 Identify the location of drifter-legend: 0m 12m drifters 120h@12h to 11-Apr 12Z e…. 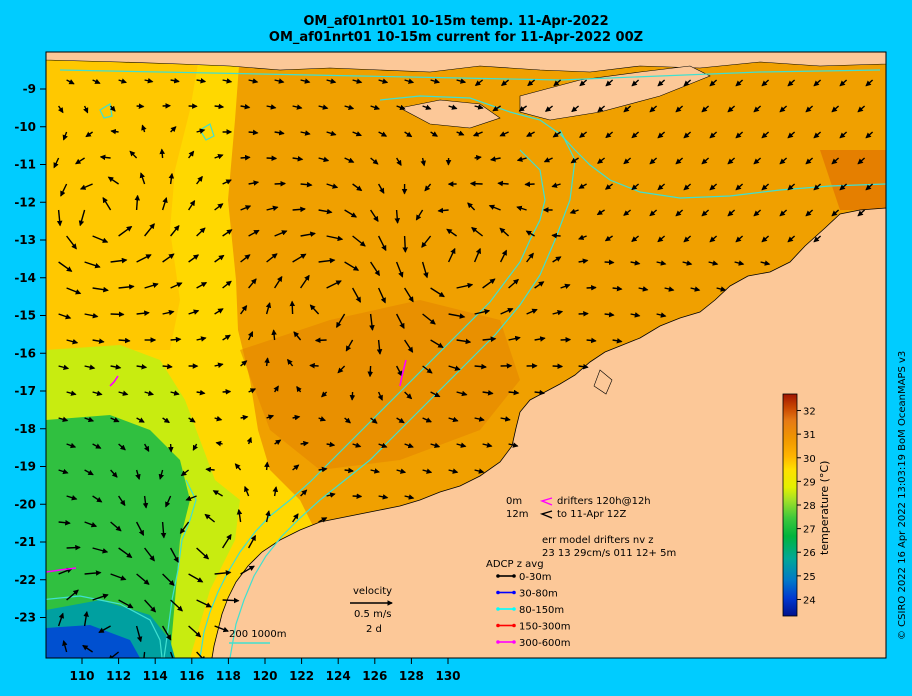
(591, 527).